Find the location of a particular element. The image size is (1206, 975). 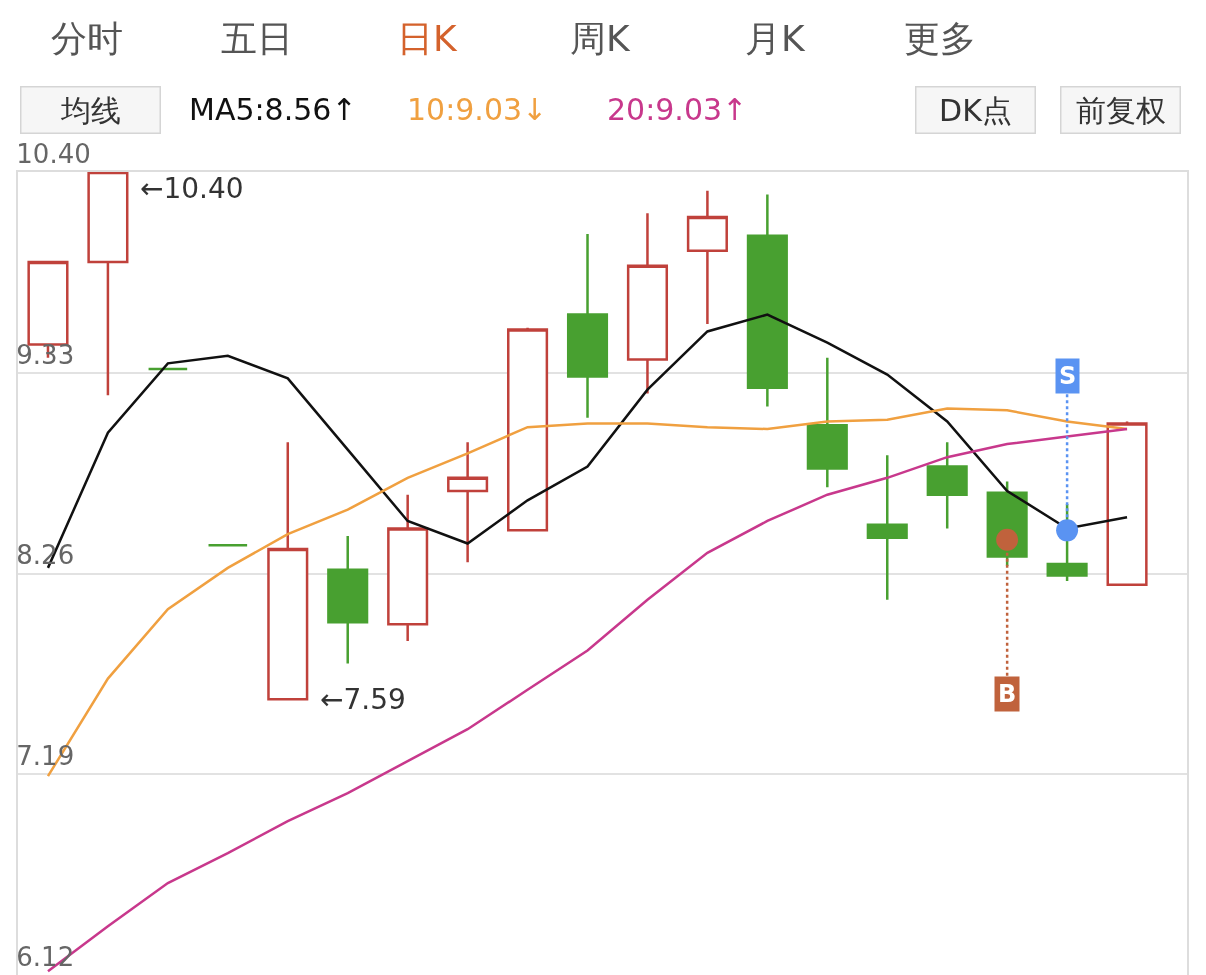

text: MA5:8.56↑ is located at coordinates (273, 109).